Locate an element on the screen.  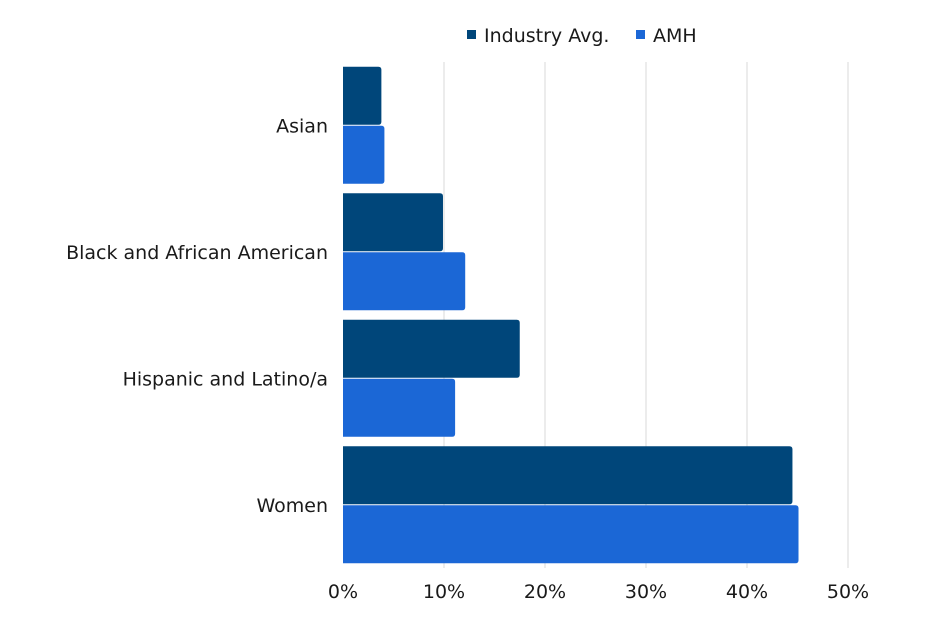
x-tick-label: 40% is located at coordinates (747, 592).